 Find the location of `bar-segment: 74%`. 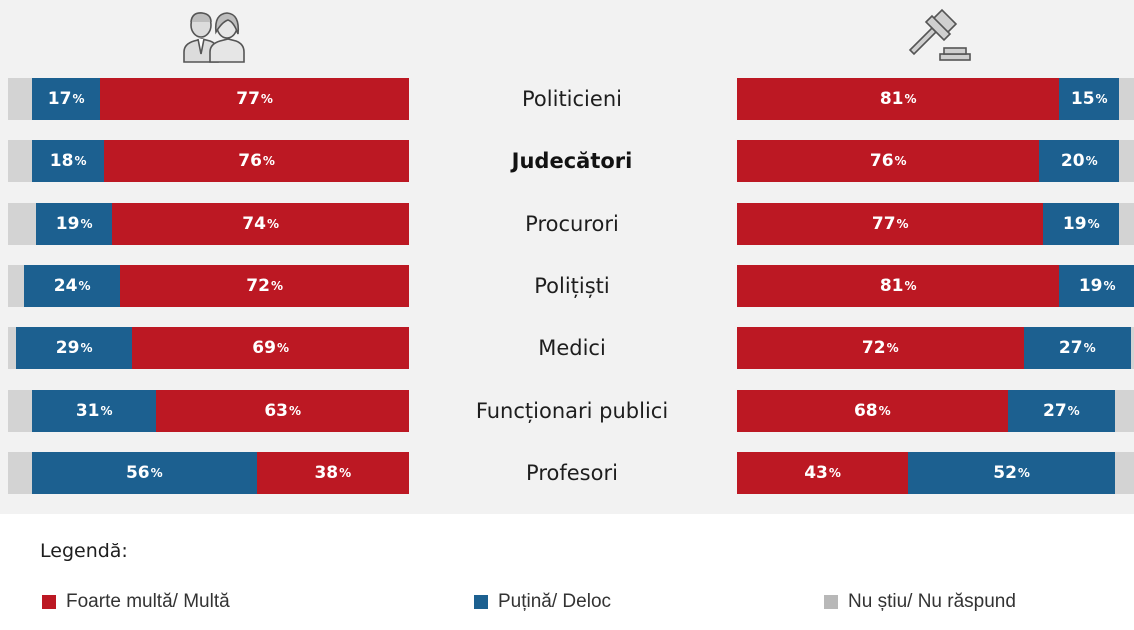

bar-segment: 74% is located at coordinates (260, 223).